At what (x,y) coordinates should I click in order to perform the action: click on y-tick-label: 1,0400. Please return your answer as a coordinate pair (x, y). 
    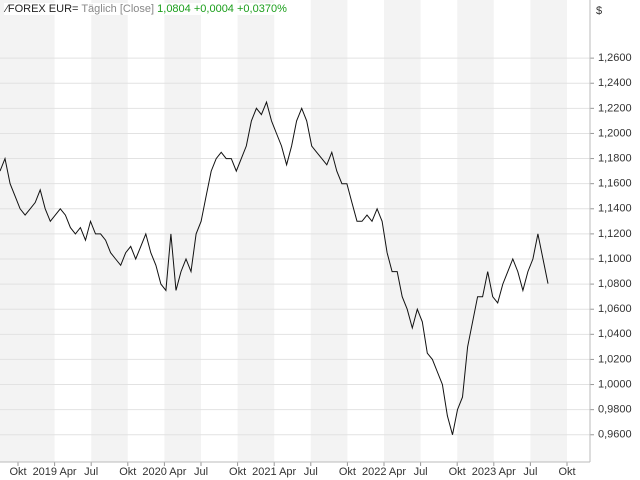
    Looking at the image, I should click on (615, 334).